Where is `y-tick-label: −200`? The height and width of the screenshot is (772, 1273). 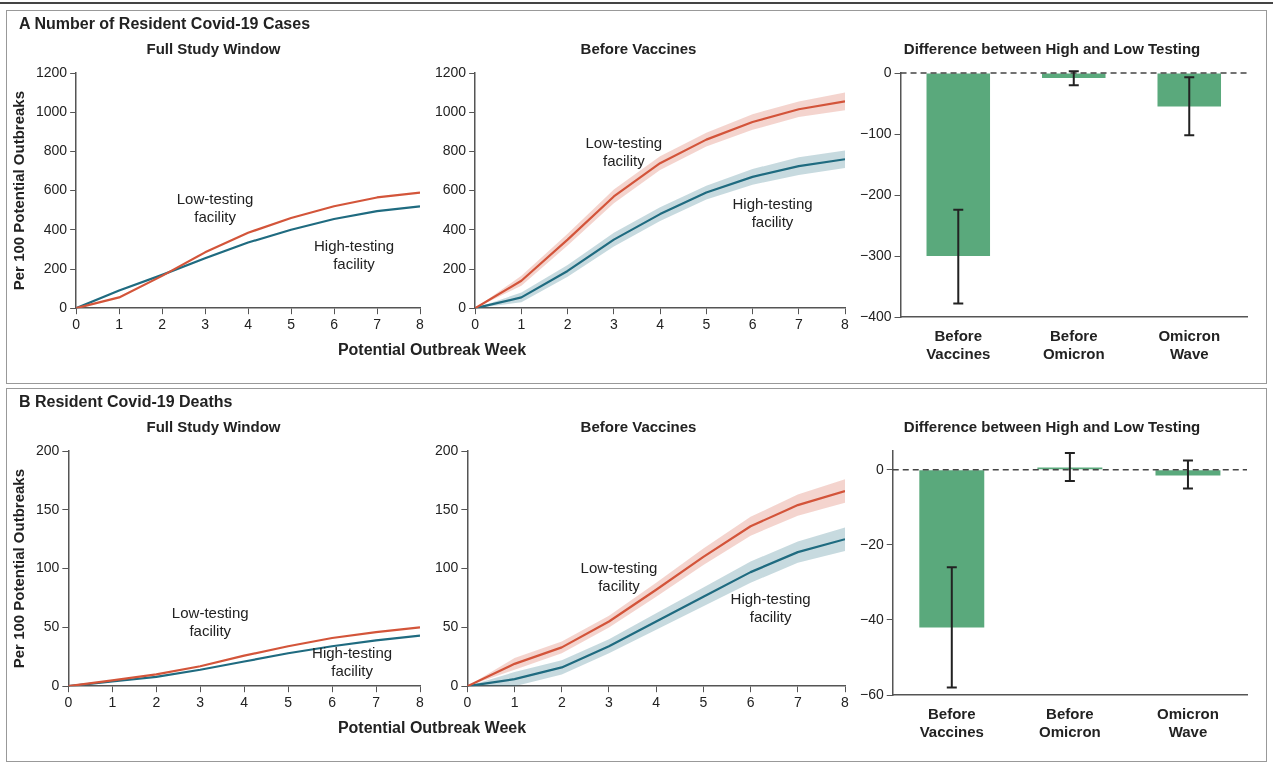 y-tick-label: −200 is located at coordinates (875, 193).